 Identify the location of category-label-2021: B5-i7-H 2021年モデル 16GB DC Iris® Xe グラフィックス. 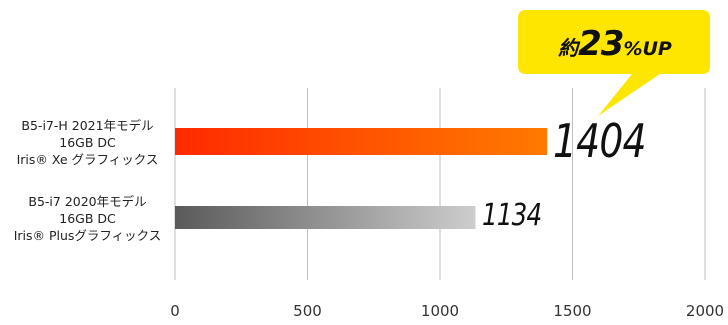
(87, 142).